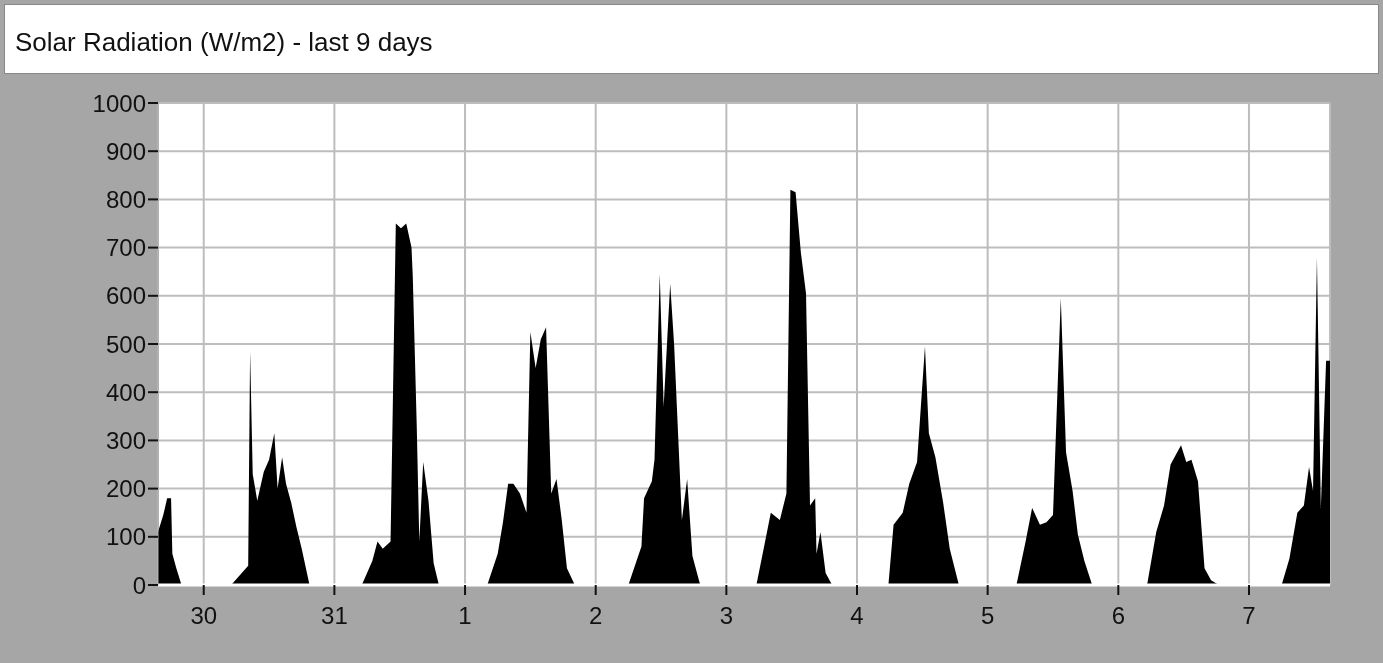 This screenshot has width=1383, height=663. What do you see at coordinates (465, 616) in the screenshot?
I see `x-tick-label: 1` at bounding box center [465, 616].